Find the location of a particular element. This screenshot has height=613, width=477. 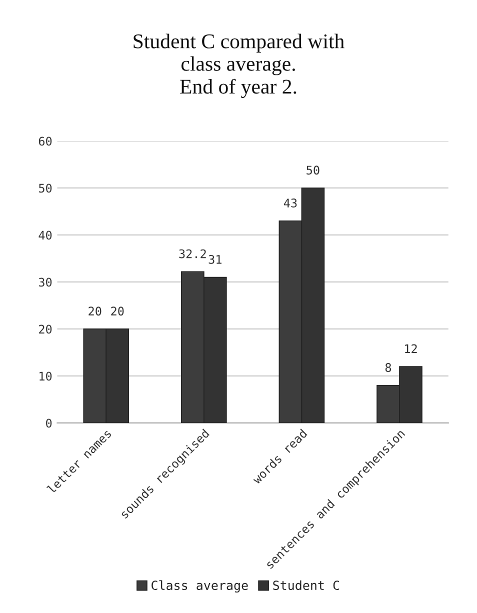

data-label: 12 is located at coordinates (411, 349).